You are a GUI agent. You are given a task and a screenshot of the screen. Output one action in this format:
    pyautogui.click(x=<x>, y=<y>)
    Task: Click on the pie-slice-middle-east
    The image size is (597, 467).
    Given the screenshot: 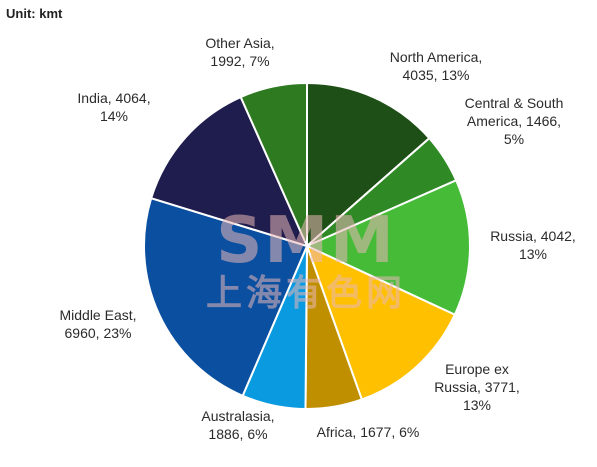 What is the action you would take?
    pyautogui.click(x=226, y=297)
    